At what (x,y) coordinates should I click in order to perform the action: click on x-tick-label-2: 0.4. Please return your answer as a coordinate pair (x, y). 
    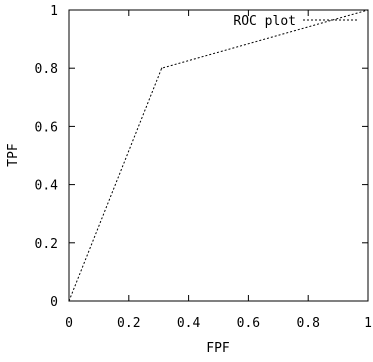
    Looking at the image, I should click on (189, 323).